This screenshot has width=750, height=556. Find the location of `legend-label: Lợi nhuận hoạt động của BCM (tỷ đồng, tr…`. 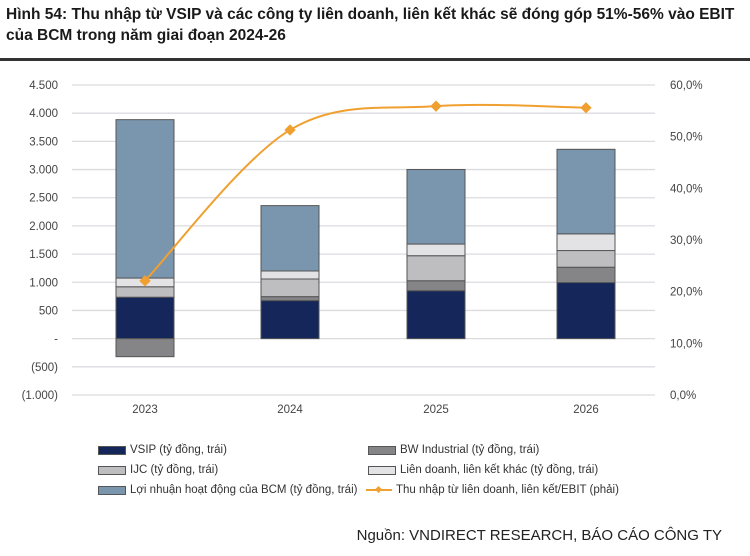

legend-label: Lợi nhuận hoạt động của BCM (tỷ đồng, tr… is located at coordinates (244, 490).